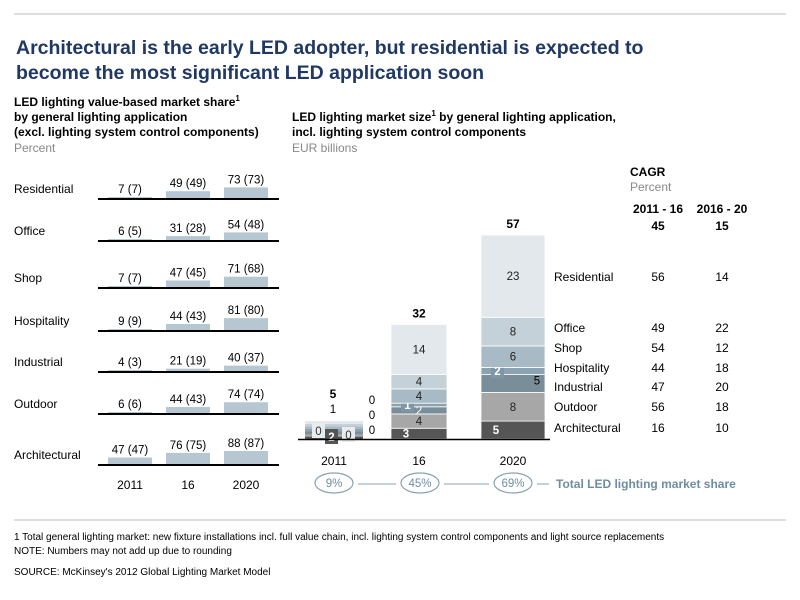  What do you see at coordinates (38, 362) in the screenshot?
I see `row-label-industrial: Industrial` at bounding box center [38, 362].